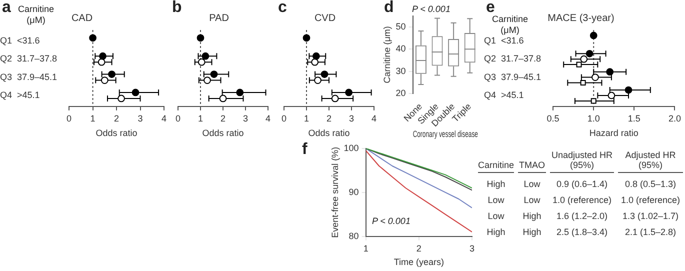 Image resolution: width=685 pixels, height=271 pixels. What do you see at coordinates (581, 18) in the screenshot?
I see `chart-title: MACE (3-year)` at bounding box center [581, 18].